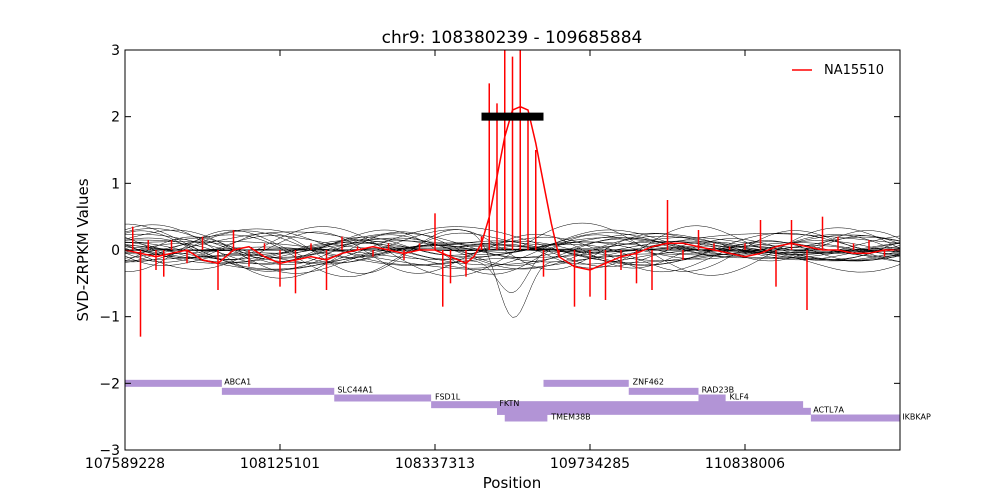 The image size is (1000, 500). What do you see at coordinates (718, 390) in the screenshot?
I see `gene-label: RAD23B` at bounding box center [718, 390].